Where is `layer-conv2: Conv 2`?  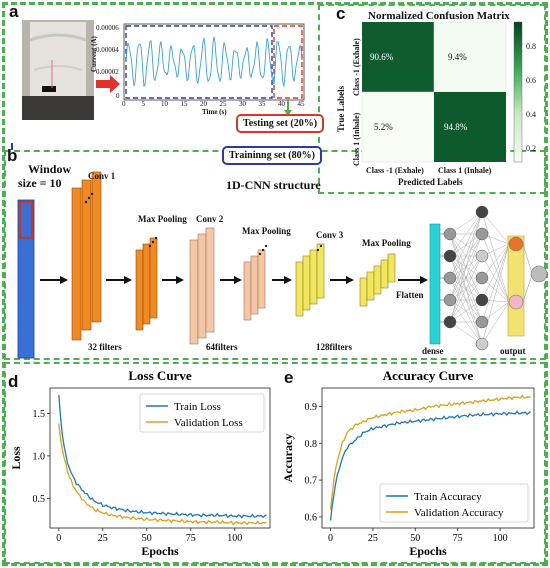 layer-conv2: Conv 2 is located at coordinates (210, 219).